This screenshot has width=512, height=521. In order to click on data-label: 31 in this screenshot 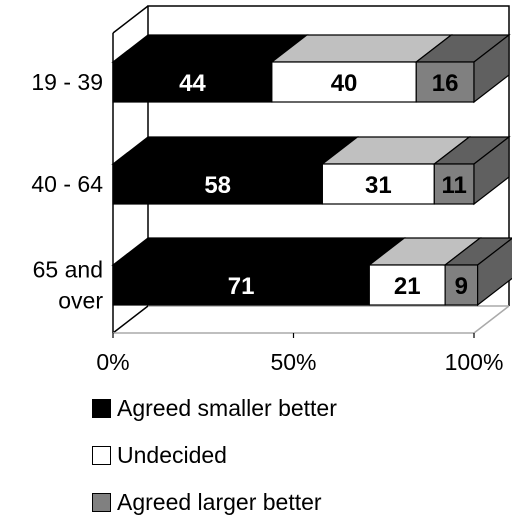, I will do `click(378, 185)`.